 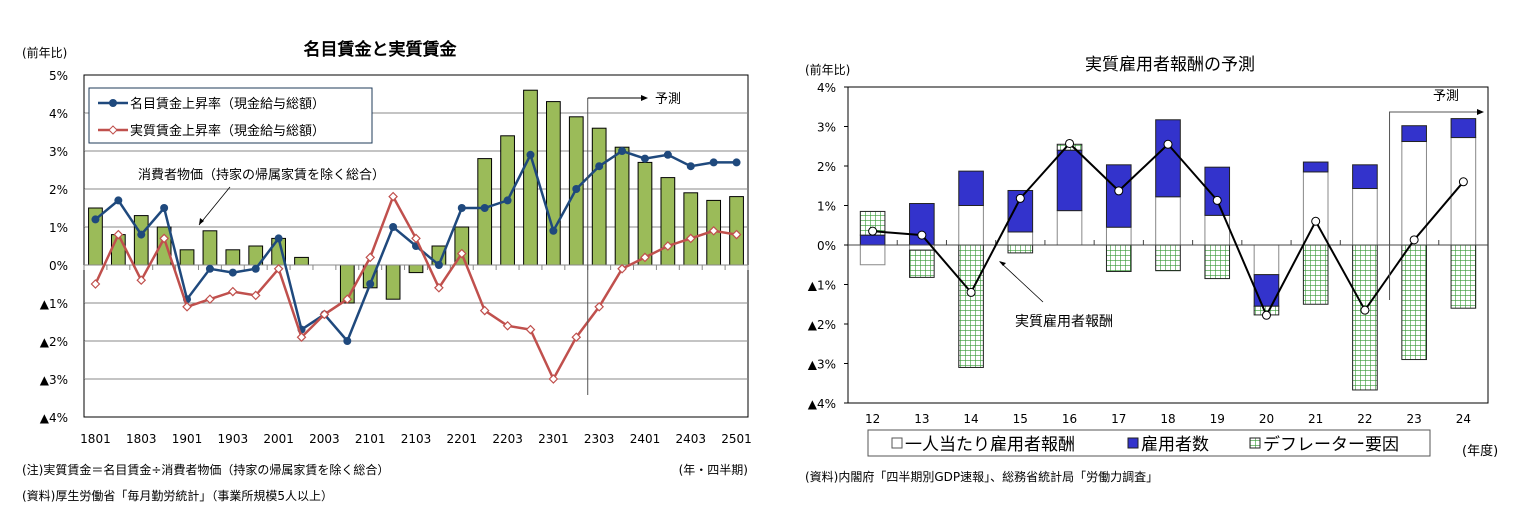 I want to click on forecast-bracket, so click(x=1433, y=205).